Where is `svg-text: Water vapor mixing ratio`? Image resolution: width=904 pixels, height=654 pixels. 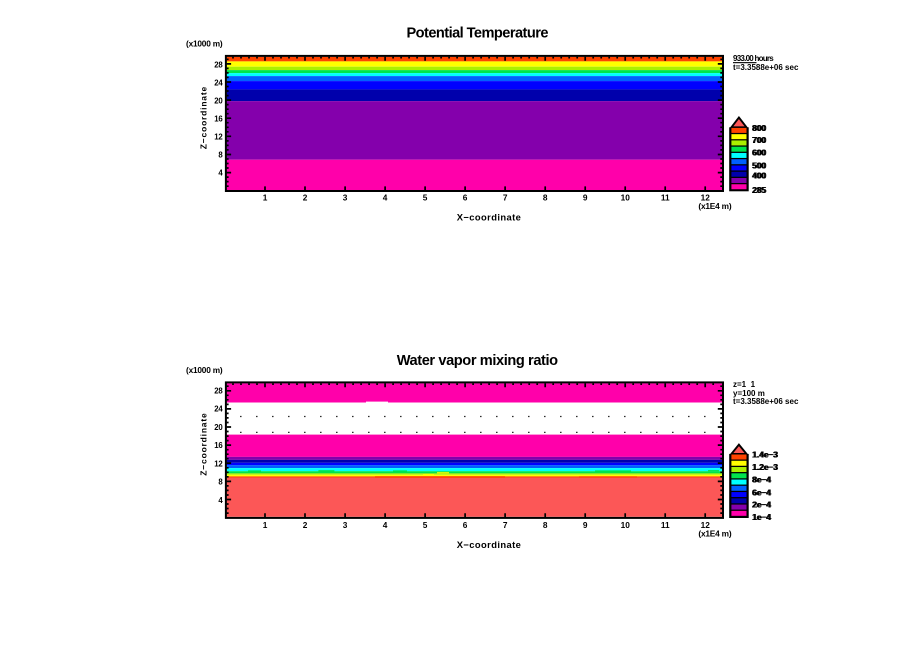 svg-text: Water vapor mixing ratio is located at coordinates (477, 361).